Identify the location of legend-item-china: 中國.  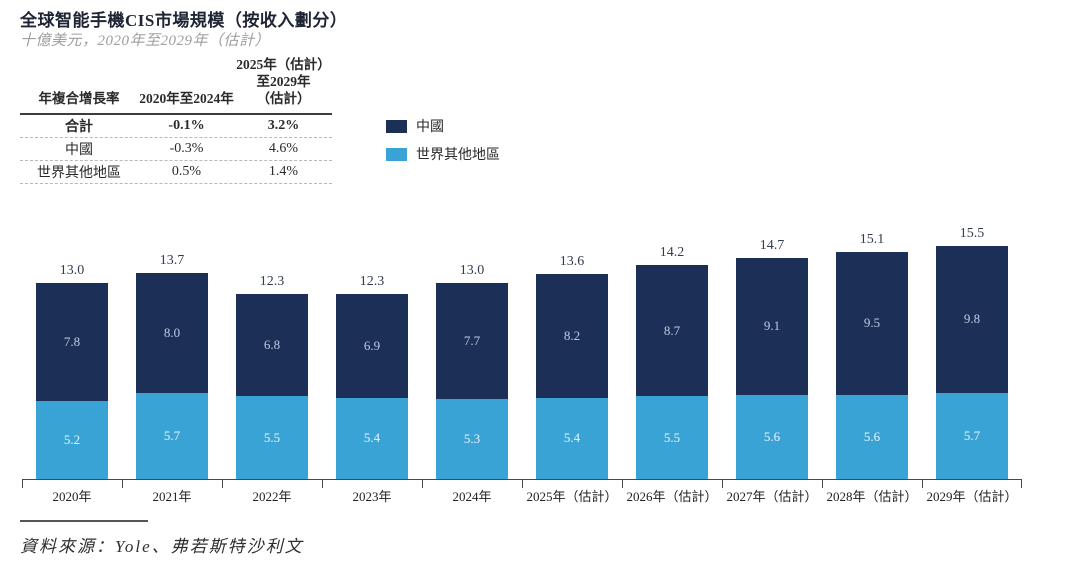
(443, 126).